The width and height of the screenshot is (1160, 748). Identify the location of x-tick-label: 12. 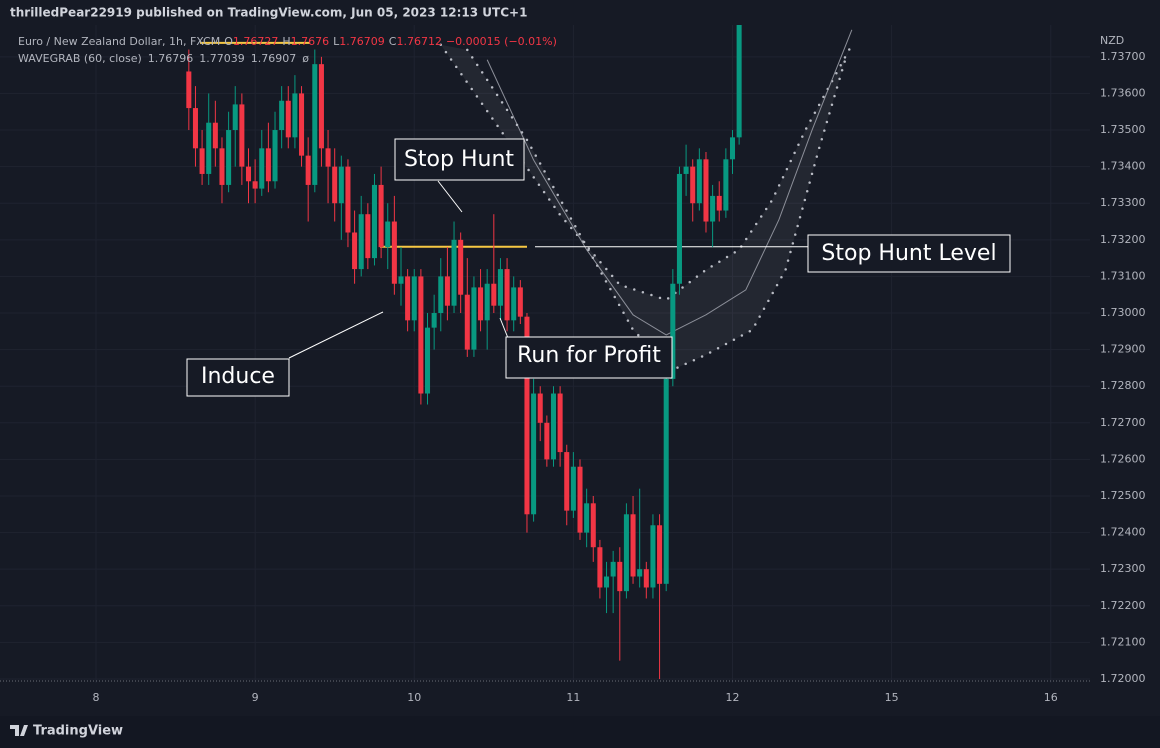
(733, 697).